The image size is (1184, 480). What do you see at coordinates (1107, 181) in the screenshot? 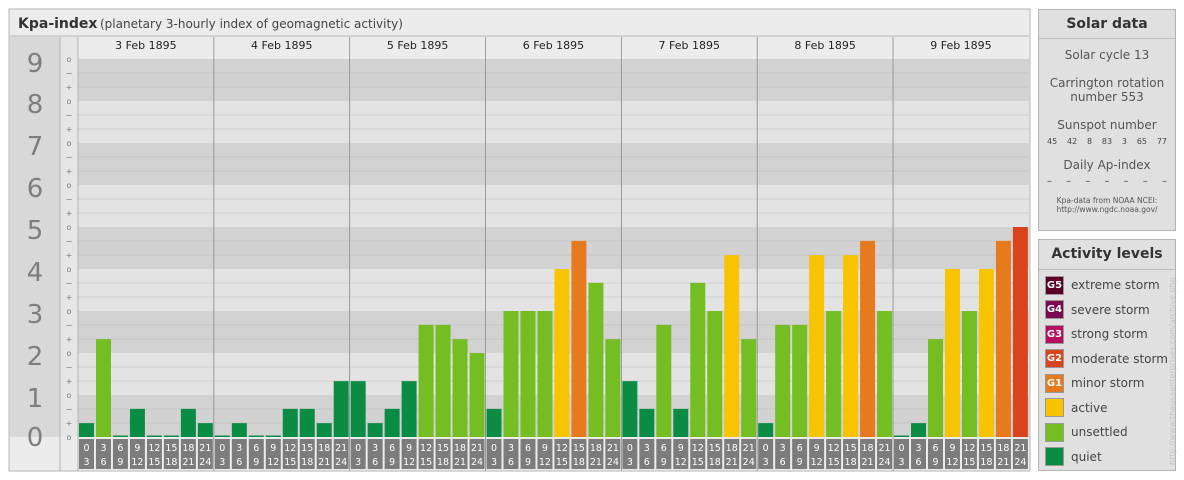
I see `ap-value: –` at bounding box center [1107, 181].